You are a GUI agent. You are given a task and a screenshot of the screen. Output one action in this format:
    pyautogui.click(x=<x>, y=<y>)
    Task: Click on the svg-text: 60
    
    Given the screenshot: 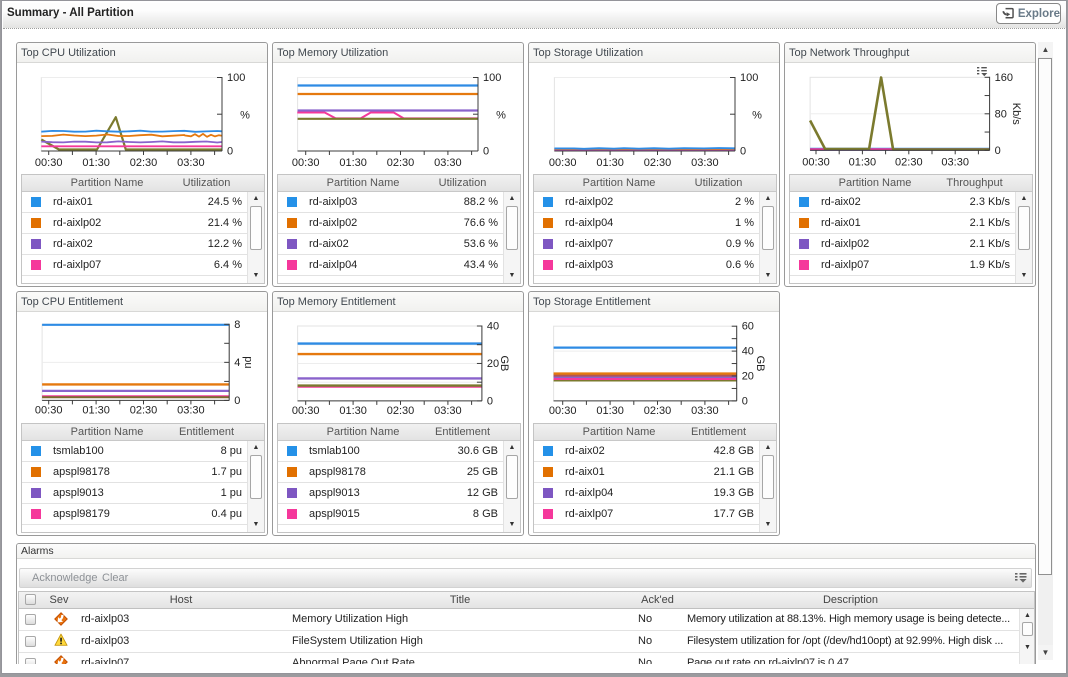 What is the action you would take?
    pyautogui.click(x=748, y=327)
    